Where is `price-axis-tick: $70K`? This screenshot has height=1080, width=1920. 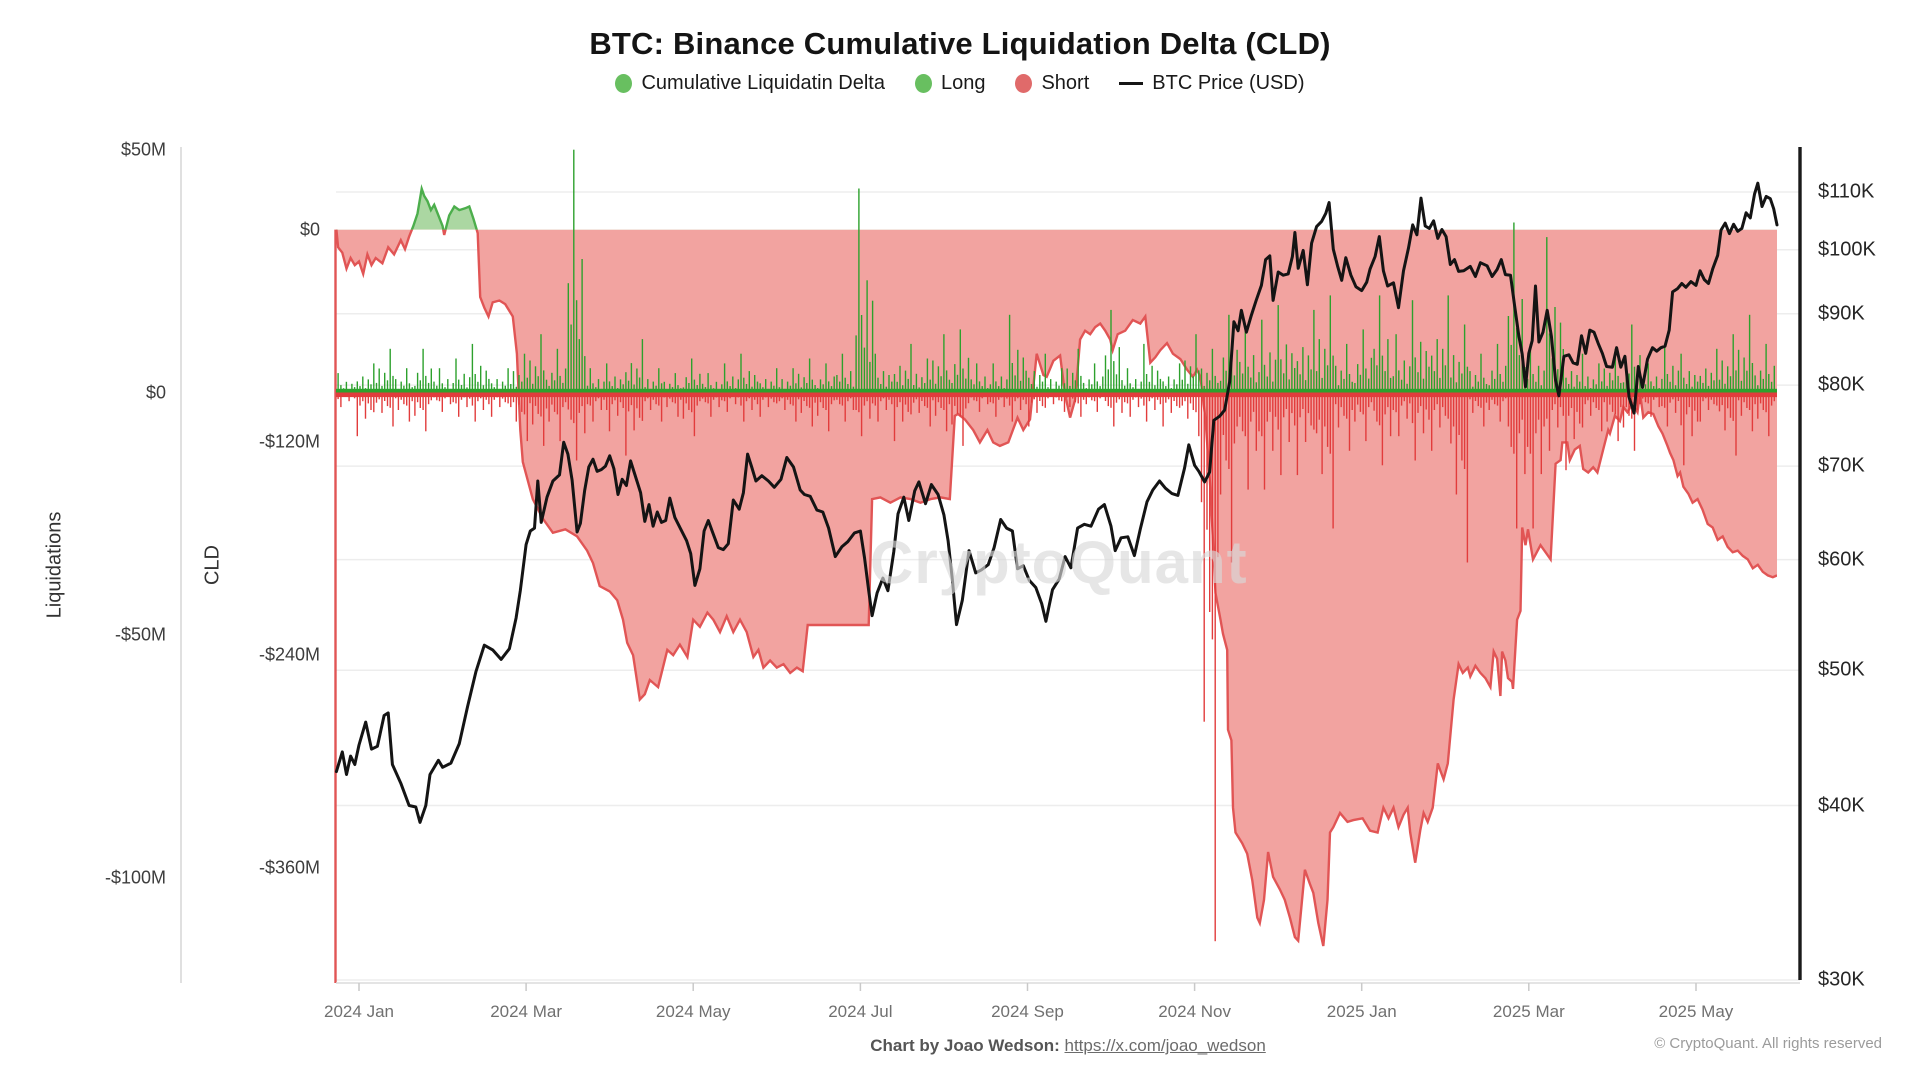 price-axis-tick: $70K is located at coordinates (1841, 465).